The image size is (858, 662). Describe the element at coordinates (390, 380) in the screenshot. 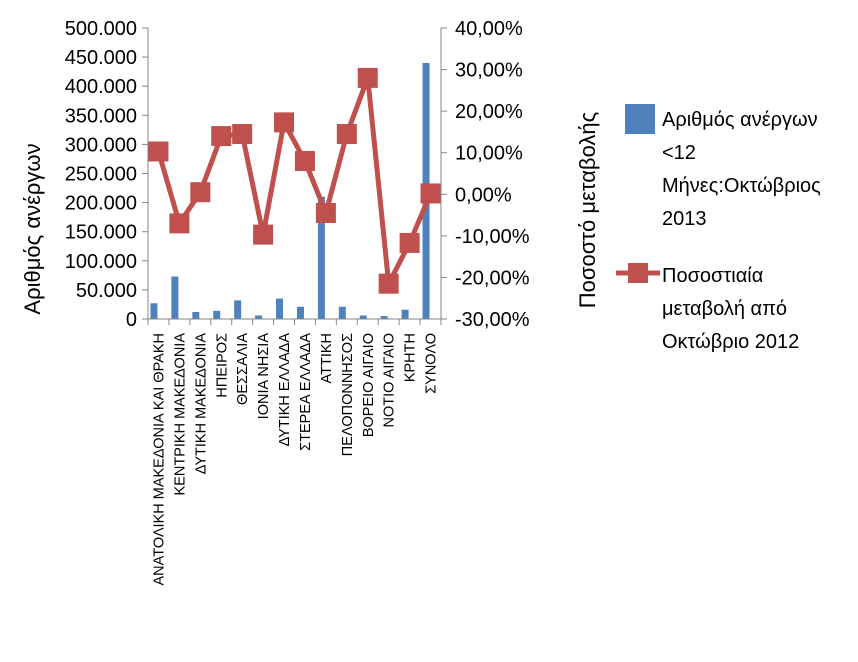

I see `category-label: ΝΟΤΙΟ ΑΙΓΑΙΟ` at that location.